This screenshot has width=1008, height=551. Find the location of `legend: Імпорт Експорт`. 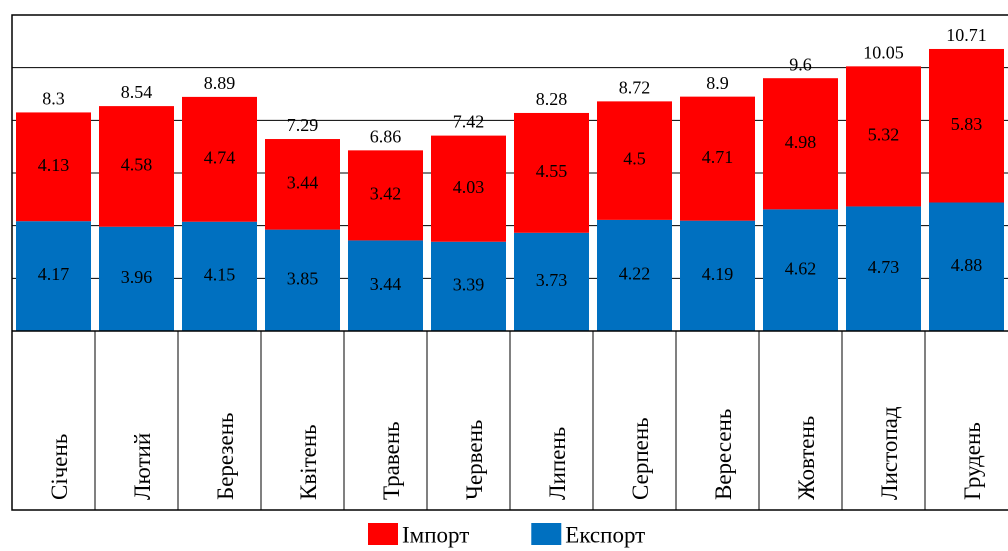

legend: Імпорт Експорт is located at coordinates (506, 534).